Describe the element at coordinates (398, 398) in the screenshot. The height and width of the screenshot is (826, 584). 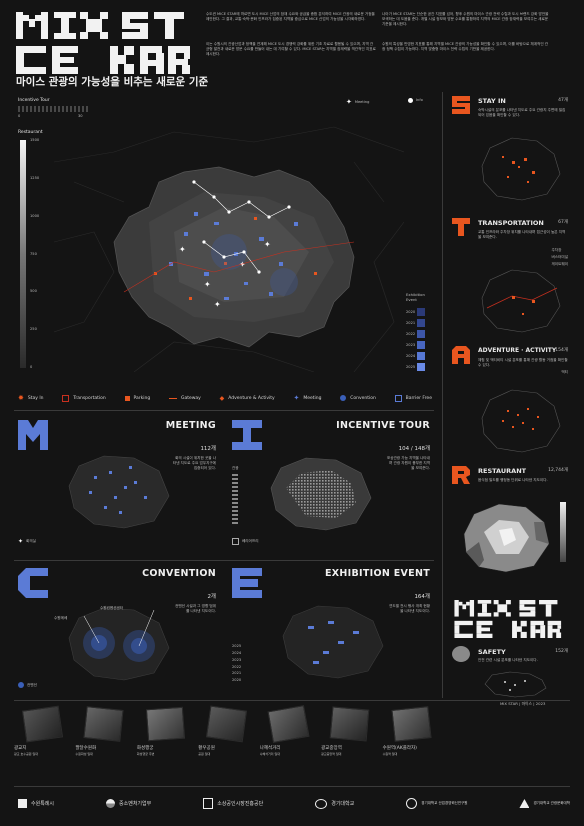
I see `barrier-free-icon` at that location.